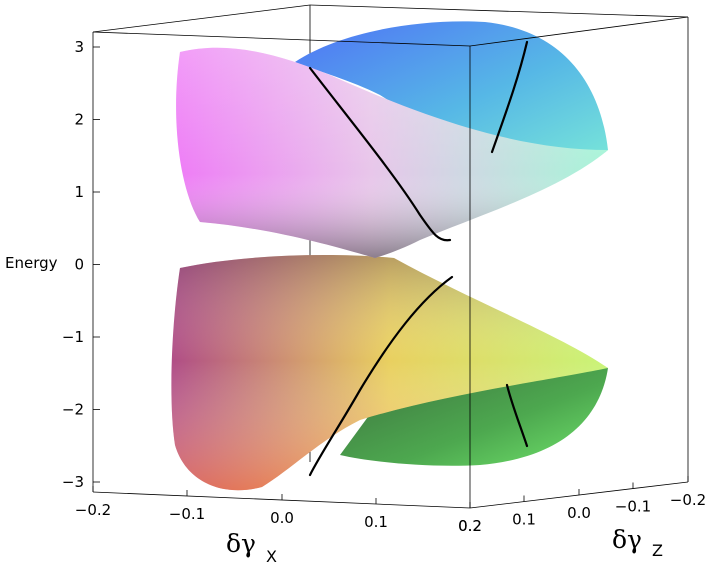  Describe the element at coordinates (79, 192) in the screenshot. I see `z-tick-label: 1` at that location.